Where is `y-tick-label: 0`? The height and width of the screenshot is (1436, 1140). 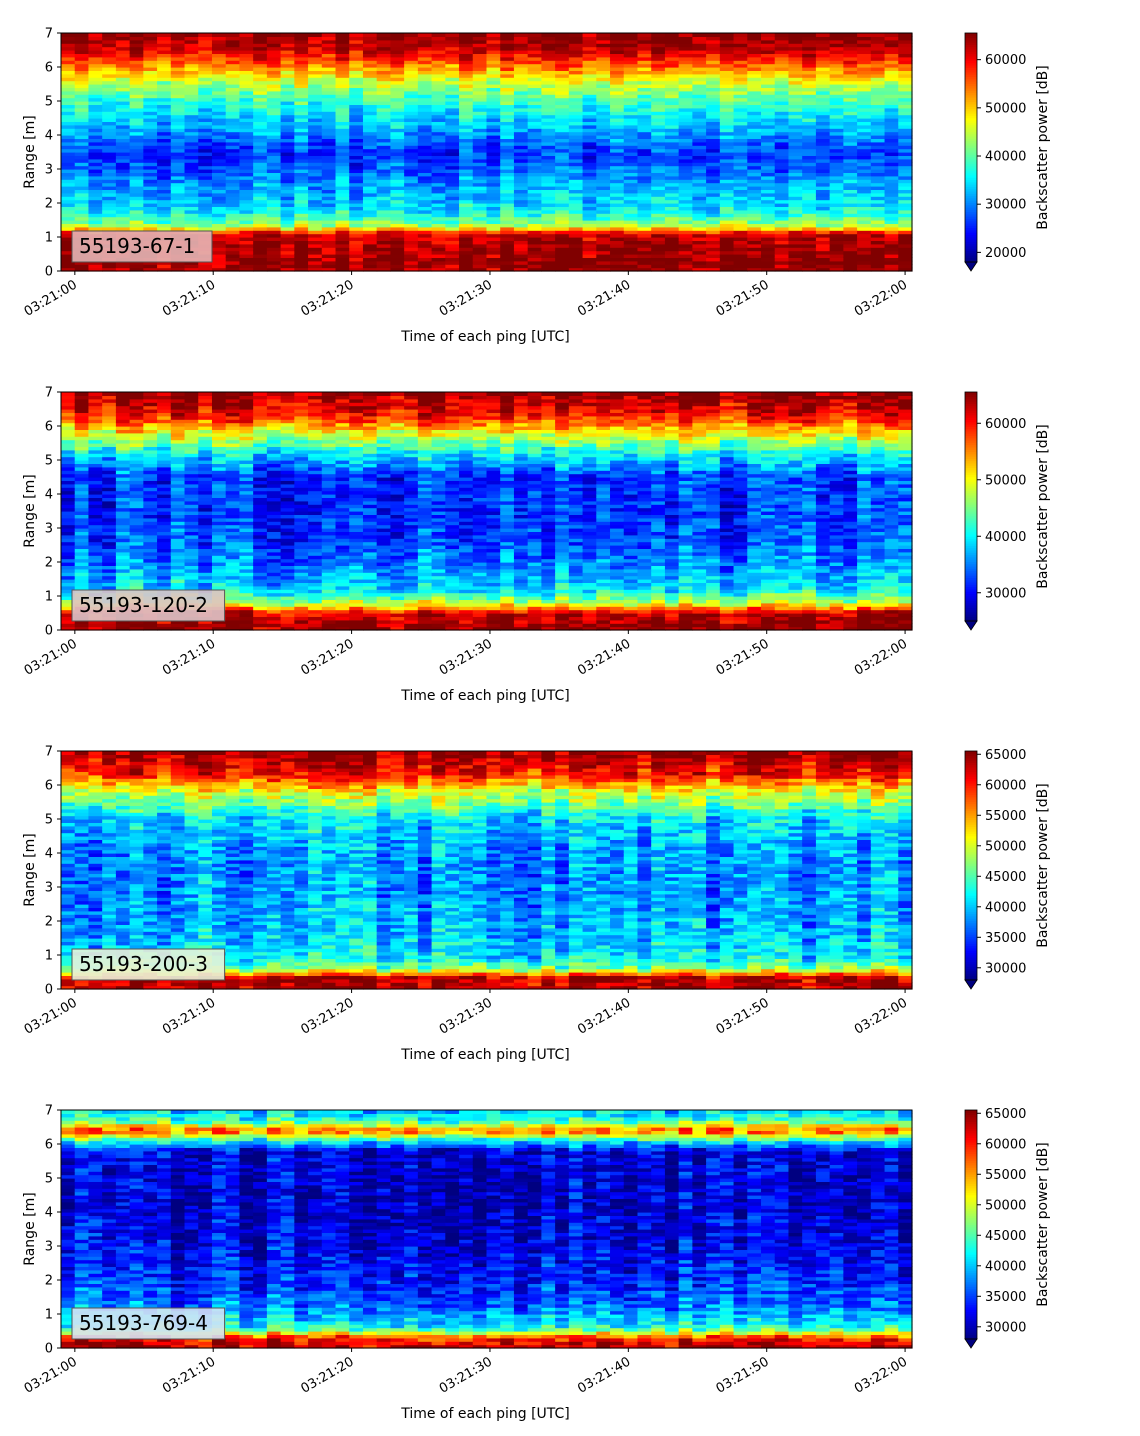
y-tick-label: 0 is located at coordinates (49, 272).